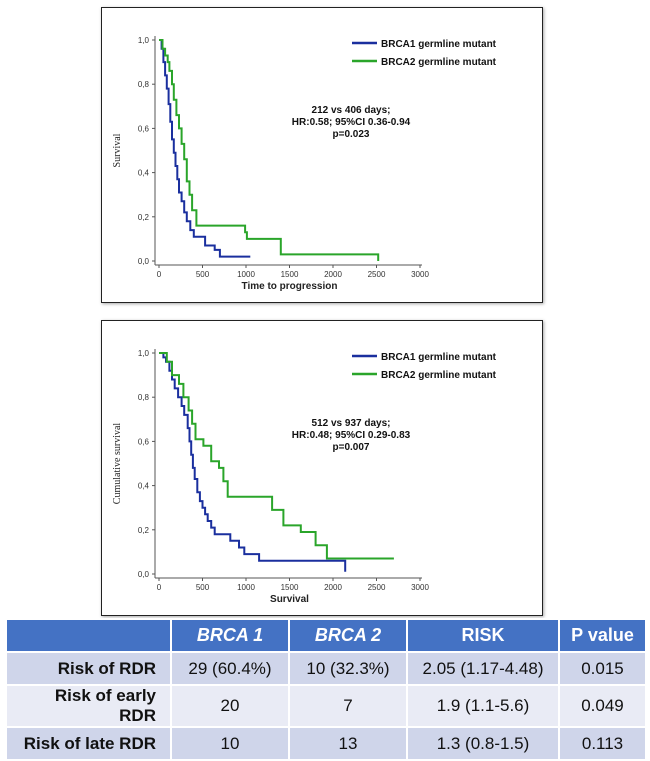 The height and width of the screenshot is (761, 650). Describe the element at coordinates (230, 668) in the screenshot. I see `cell-brca1: 29 (60.4%)` at that location.